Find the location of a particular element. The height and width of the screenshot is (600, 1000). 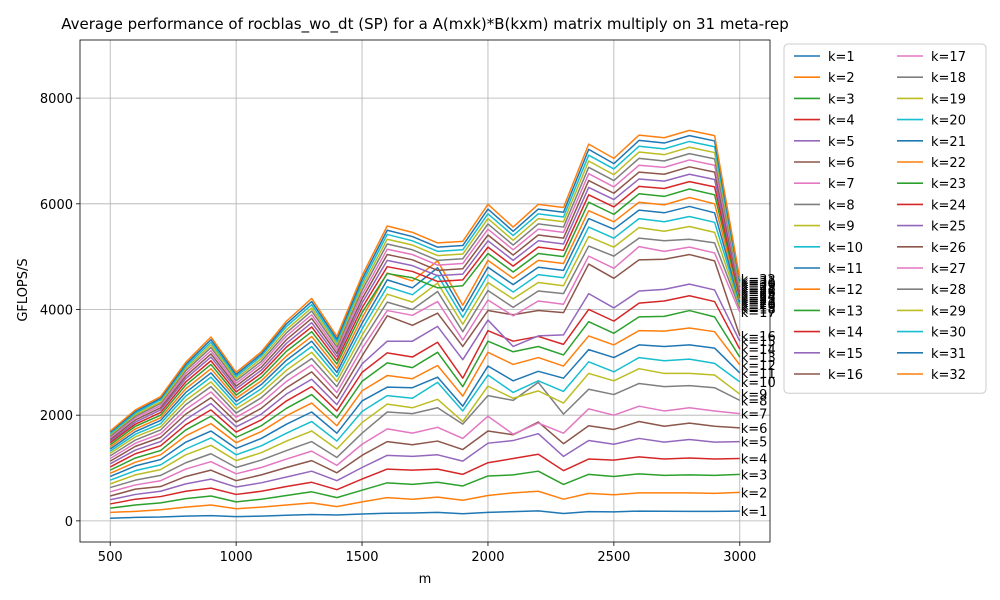

series-end-label-22: k=22 is located at coordinates (758, 301).